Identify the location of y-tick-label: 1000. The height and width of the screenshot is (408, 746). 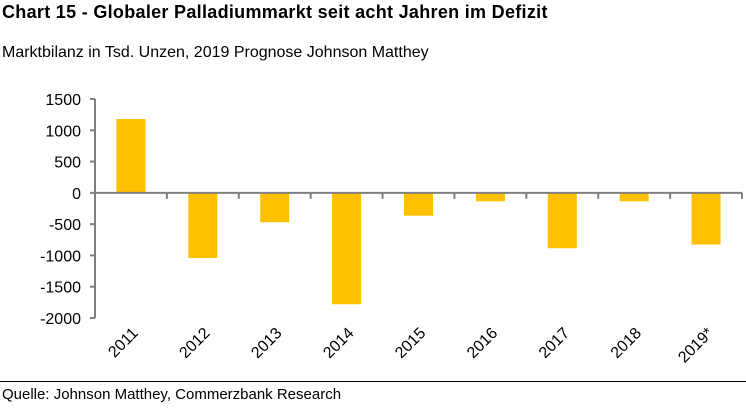
(63, 131).